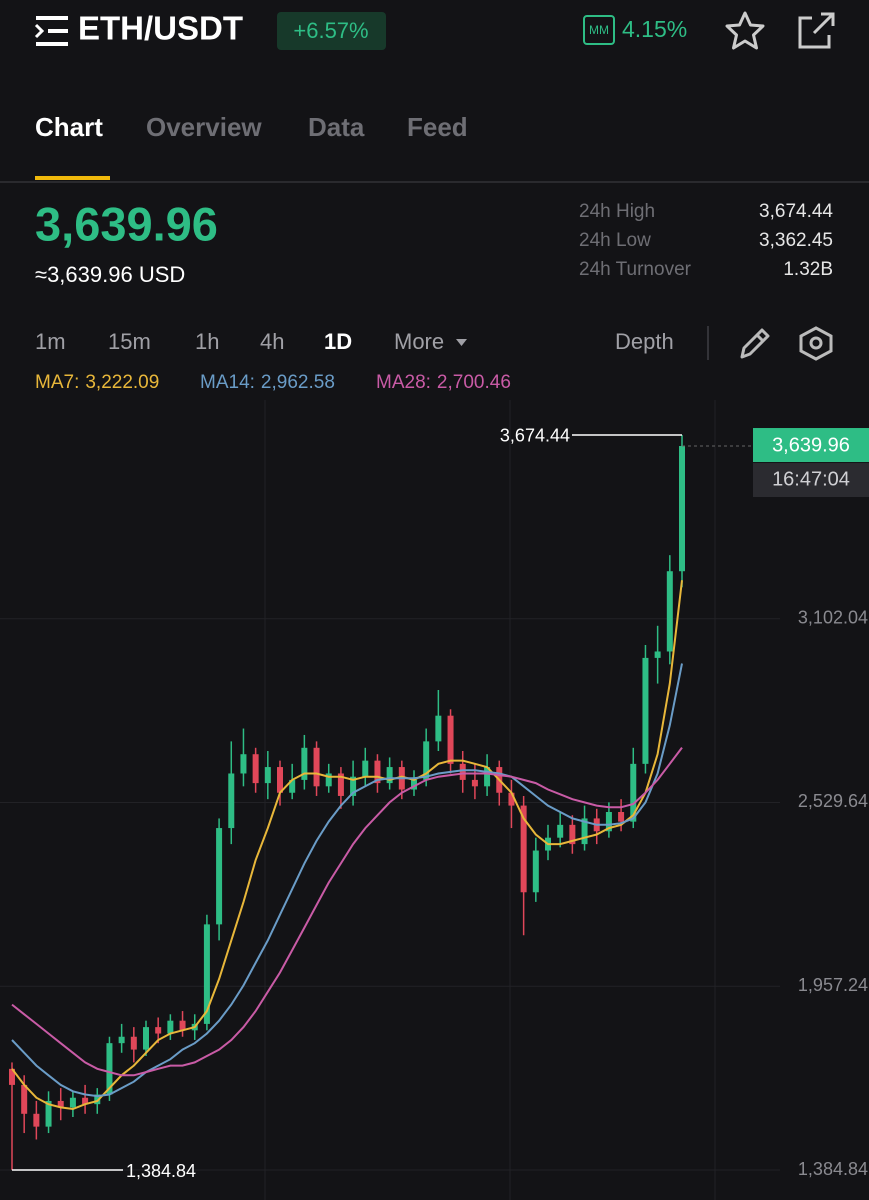 The image size is (869, 1200). Describe the element at coordinates (419, 341) in the screenshot. I see `more-button: More` at that location.